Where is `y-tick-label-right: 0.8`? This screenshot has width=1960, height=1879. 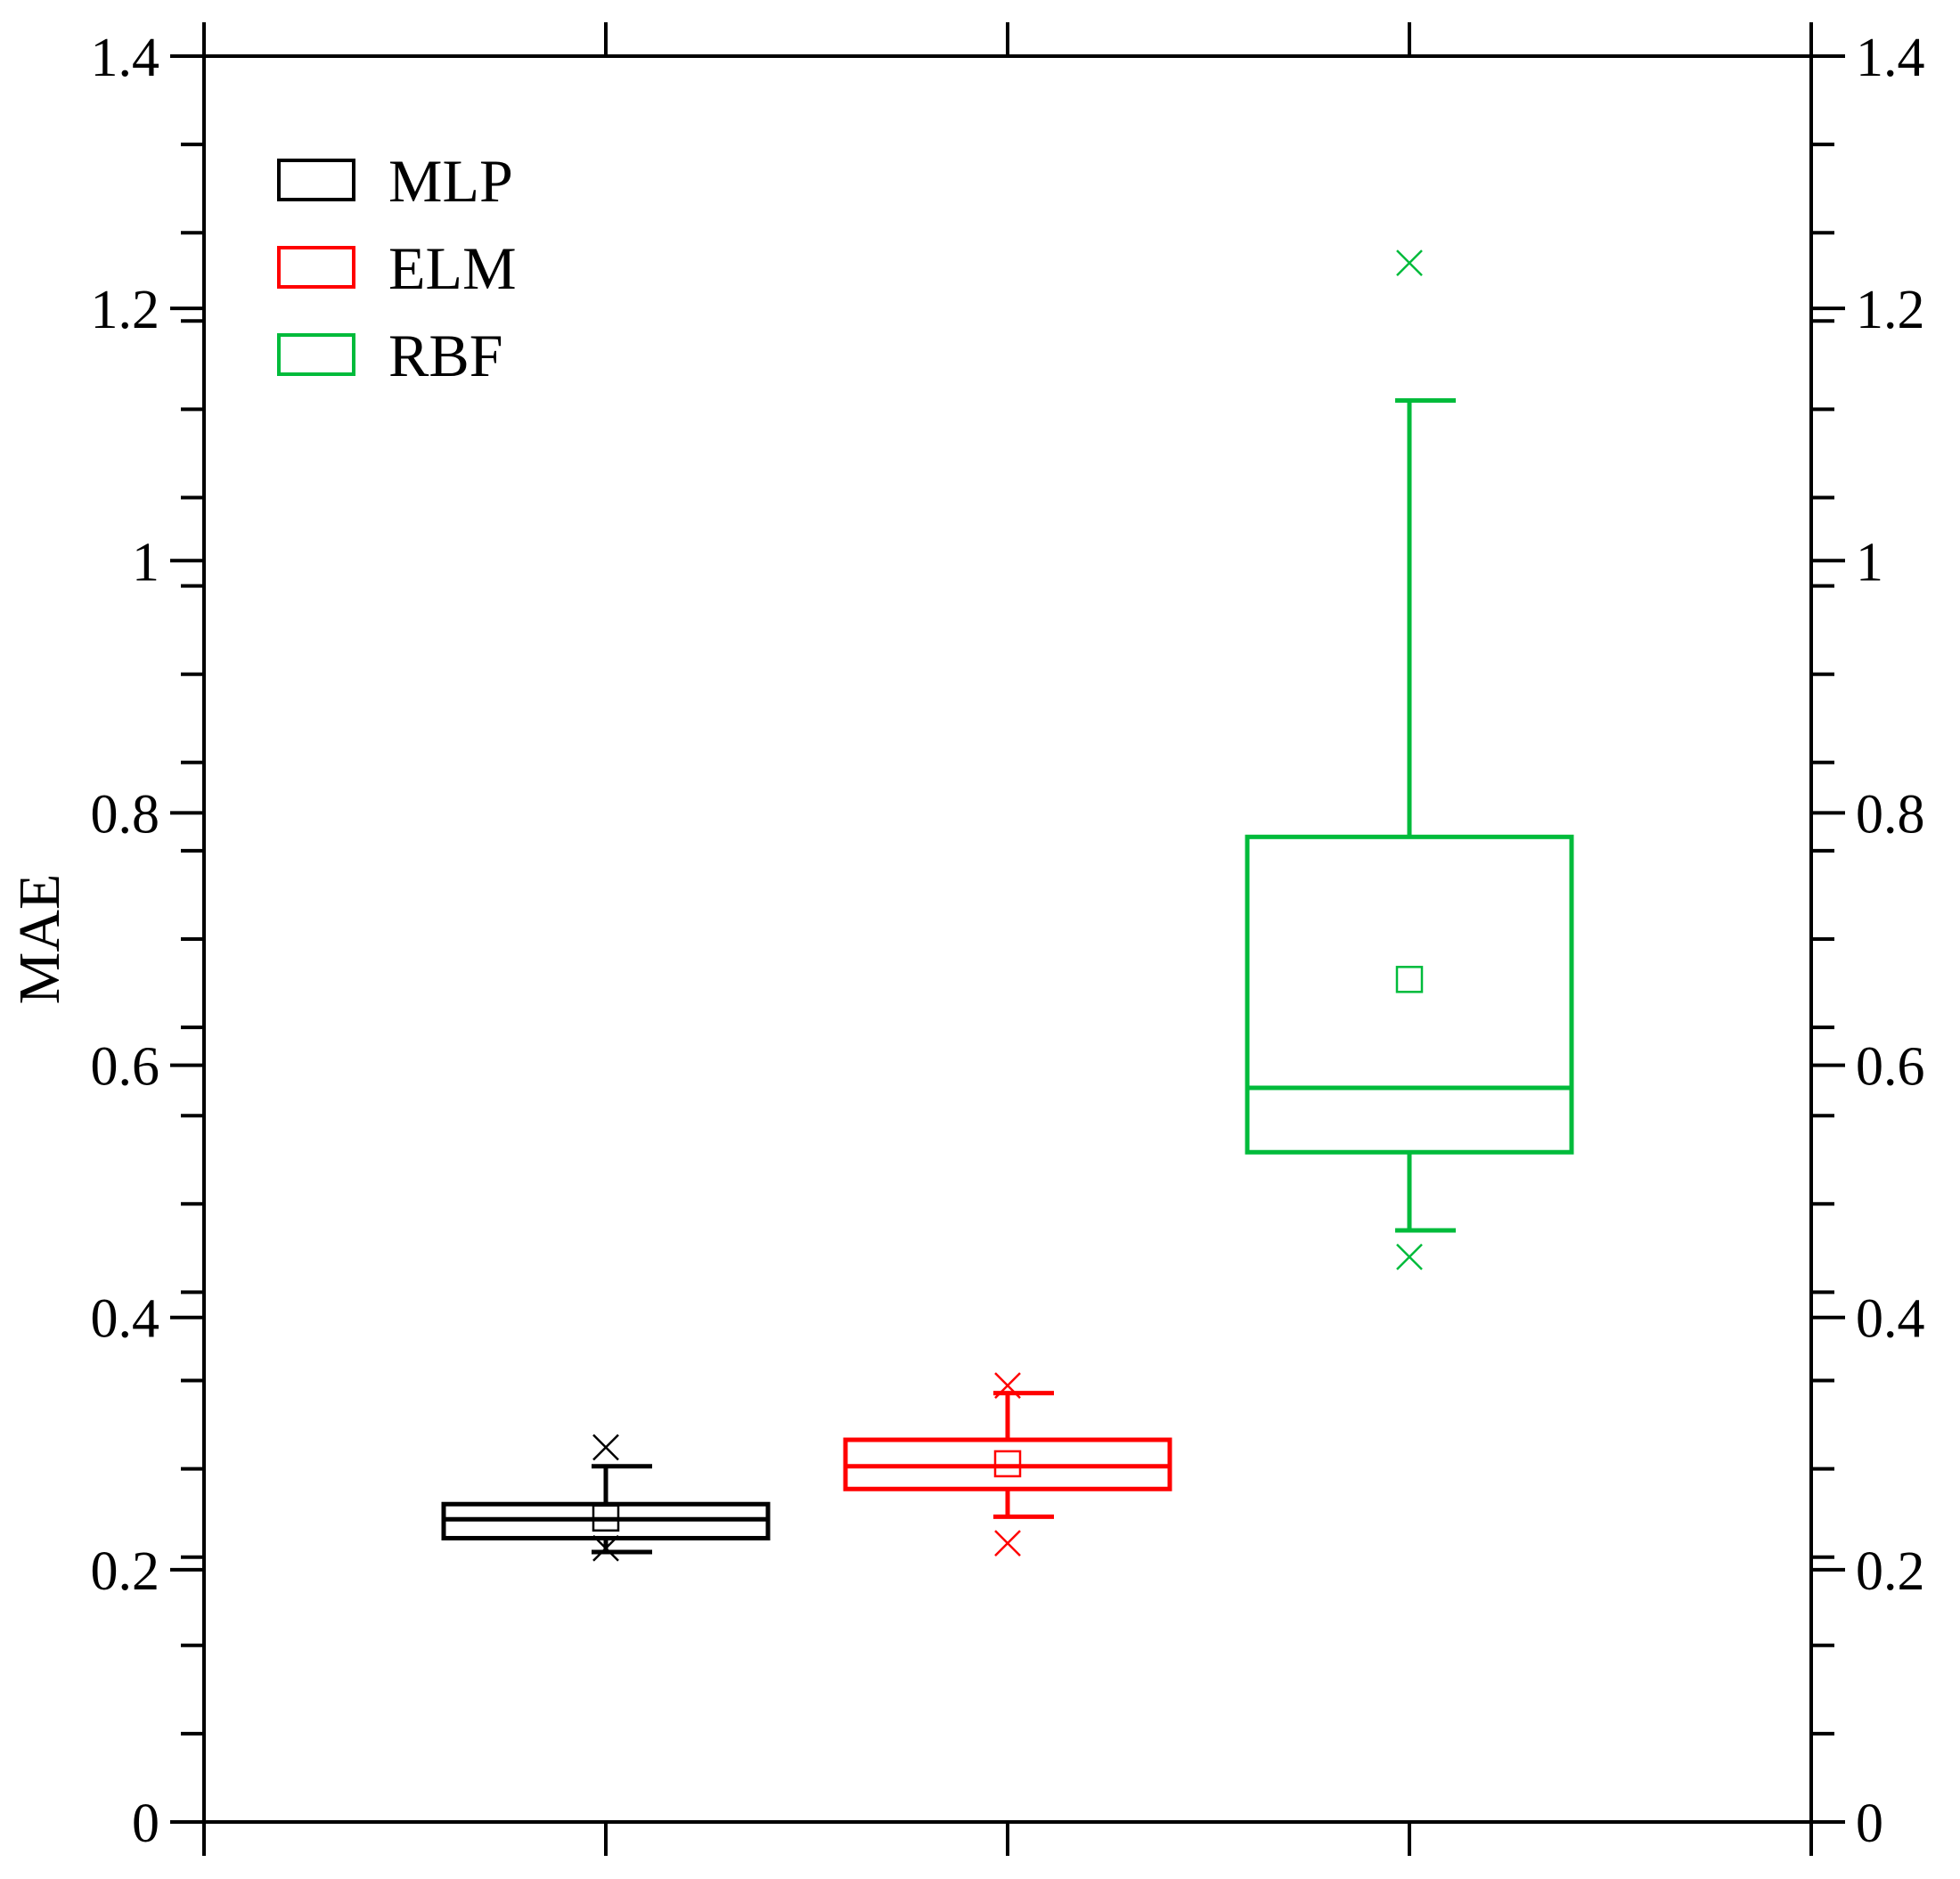
y-tick-label-right: 0.8 is located at coordinates (1890, 814).